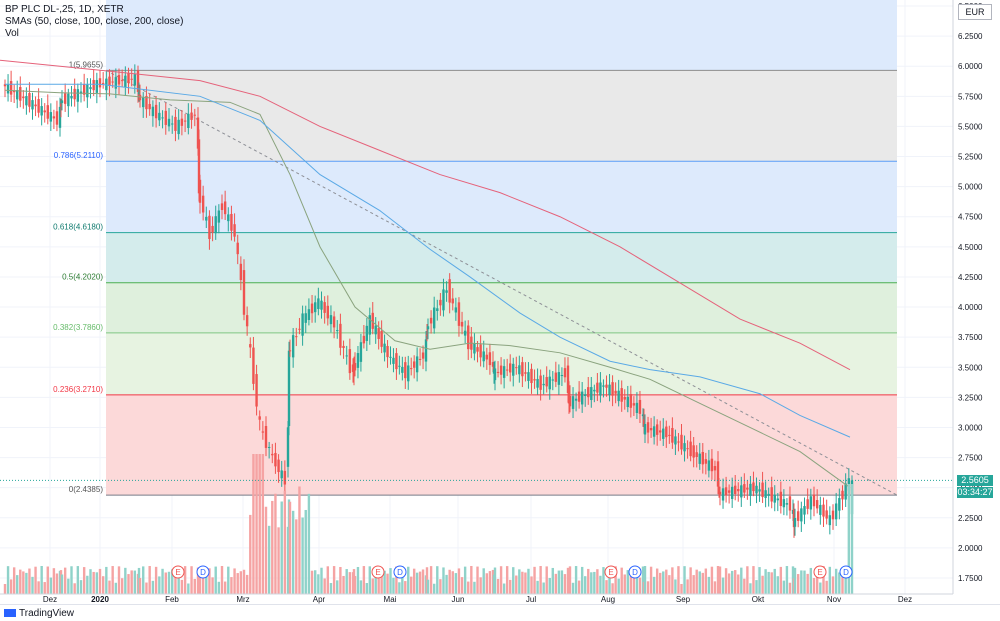 This screenshot has width=1000, height=621. Describe the element at coordinates (86, 64) in the screenshot. I see `fib-level-label: 1(5.9655)` at that location.